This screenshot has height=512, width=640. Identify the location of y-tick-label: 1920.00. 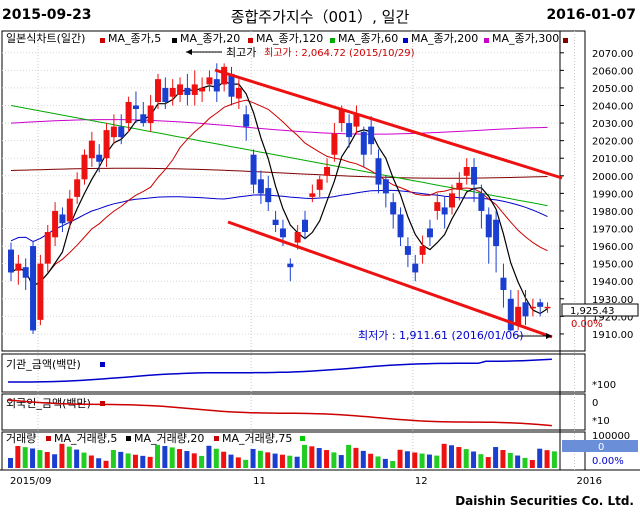
(612, 317).